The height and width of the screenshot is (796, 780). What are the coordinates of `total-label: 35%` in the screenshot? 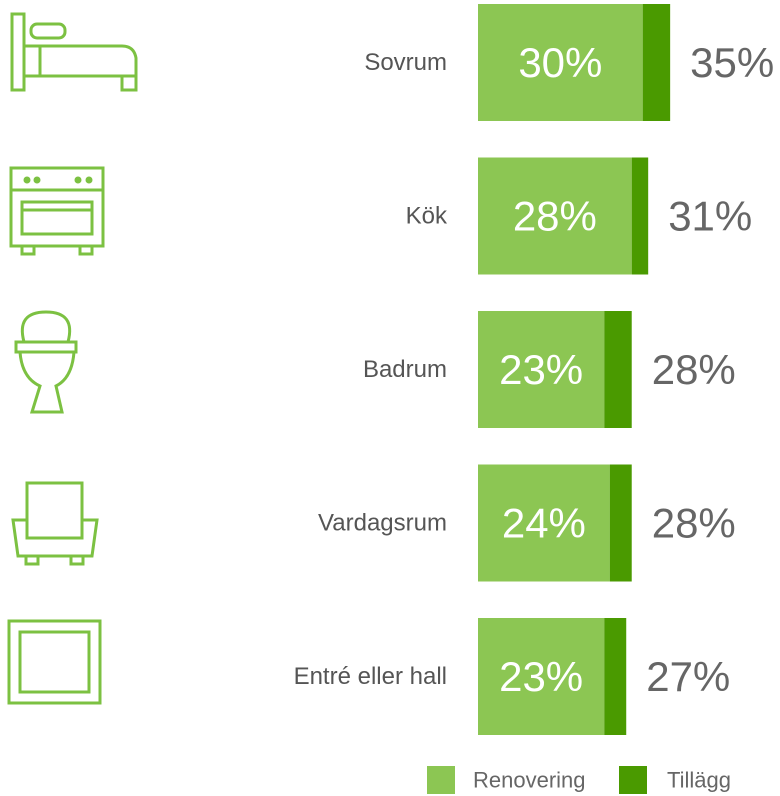 It's located at (732, 62).